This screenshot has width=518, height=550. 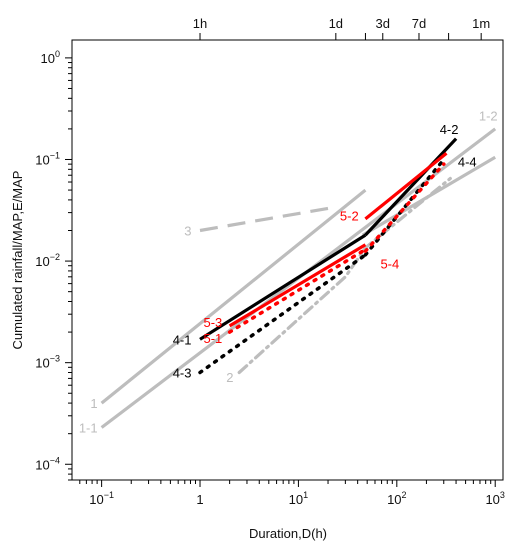 What do you see at coordinates (396, 498) in the screenshot?
I see `x-tick-label: 10²` at bounding box center [396, 498].